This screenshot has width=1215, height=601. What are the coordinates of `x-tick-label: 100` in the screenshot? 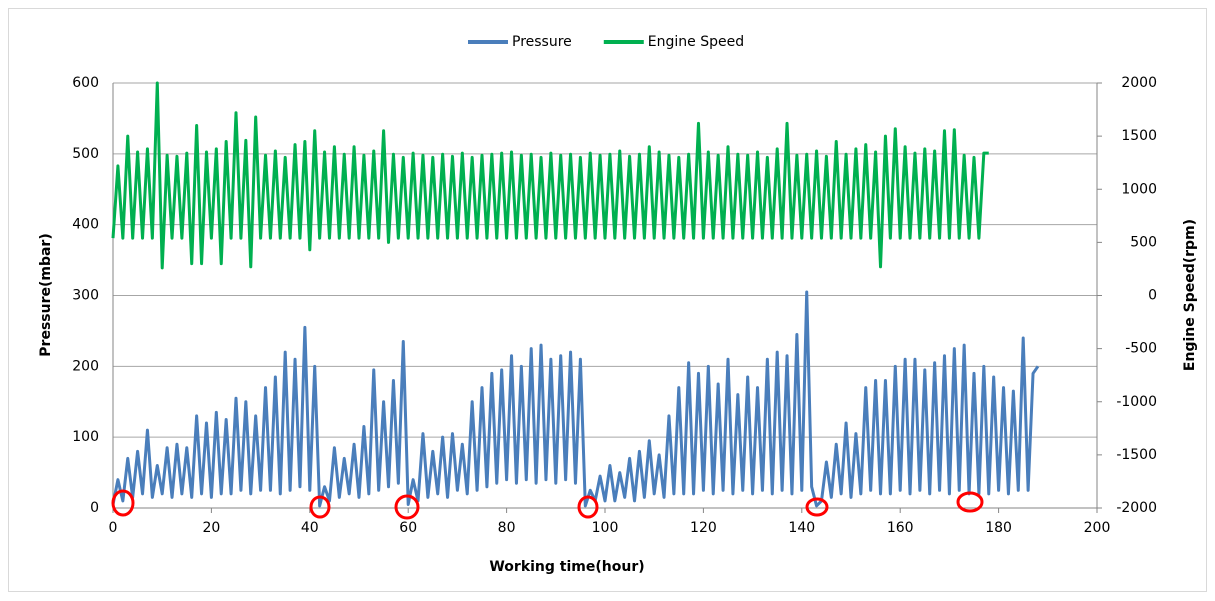 It's located at (605, 528).